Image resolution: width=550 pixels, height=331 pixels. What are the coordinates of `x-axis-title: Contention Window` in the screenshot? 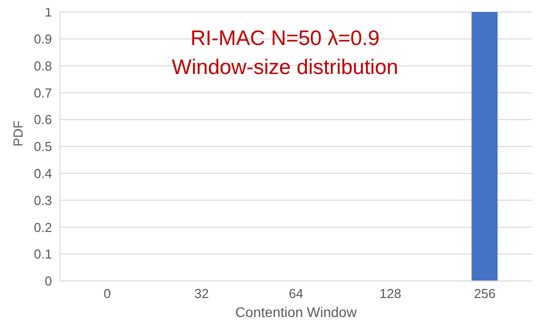 It's located at (296, 312).